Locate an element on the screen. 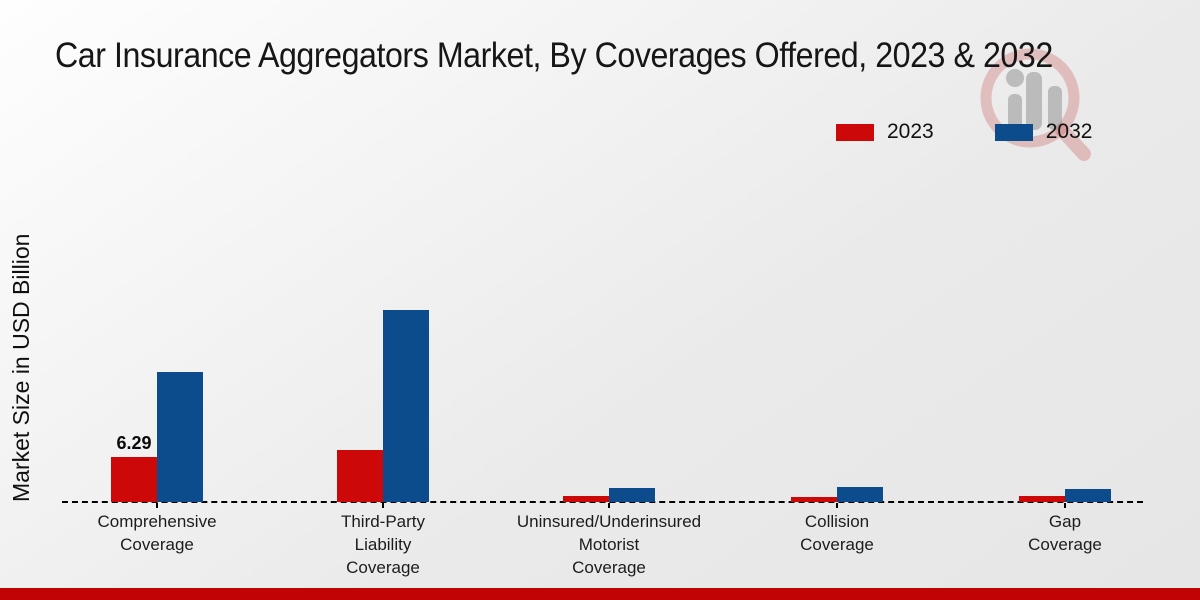 Image resolution: width=1200 pixels, height=600 pixels. bar-2032-gap-coverage is located at coordinates (1088, 495).